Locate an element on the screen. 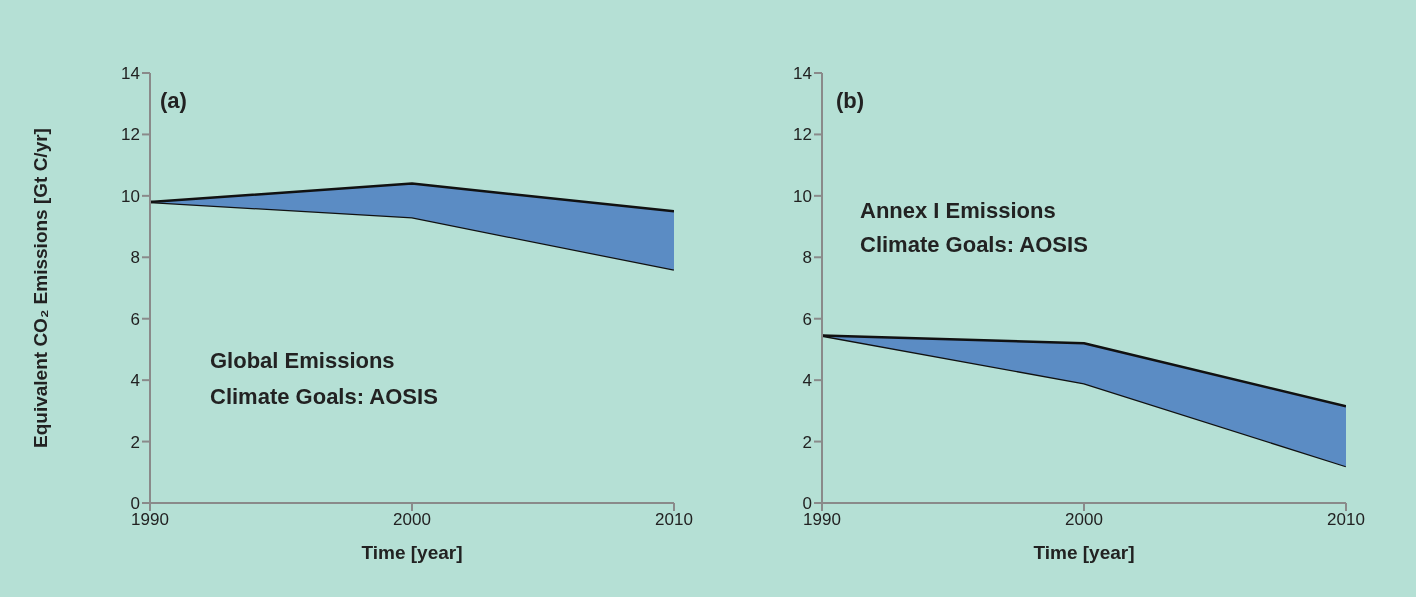 The width and height of the screenshot is (1416, 597). annotation: Global Emissions is located at coordinates (302, 361).